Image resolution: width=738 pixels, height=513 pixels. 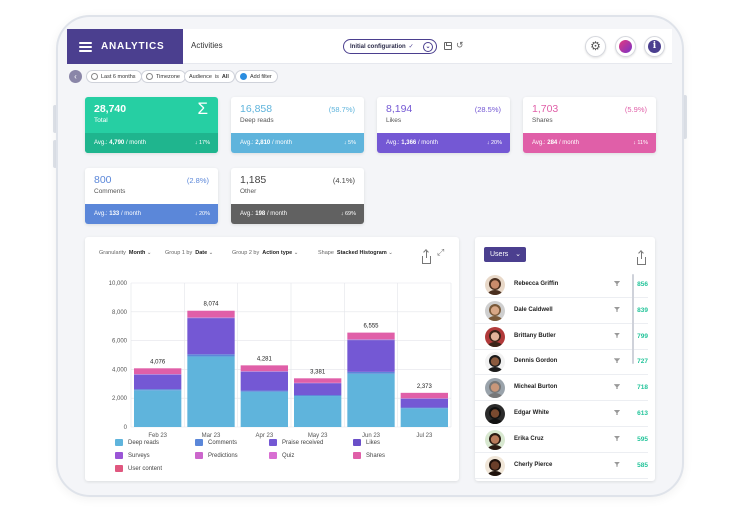 I want to click on kpi-change: ↓ 5%, so click(x=350, y=143).